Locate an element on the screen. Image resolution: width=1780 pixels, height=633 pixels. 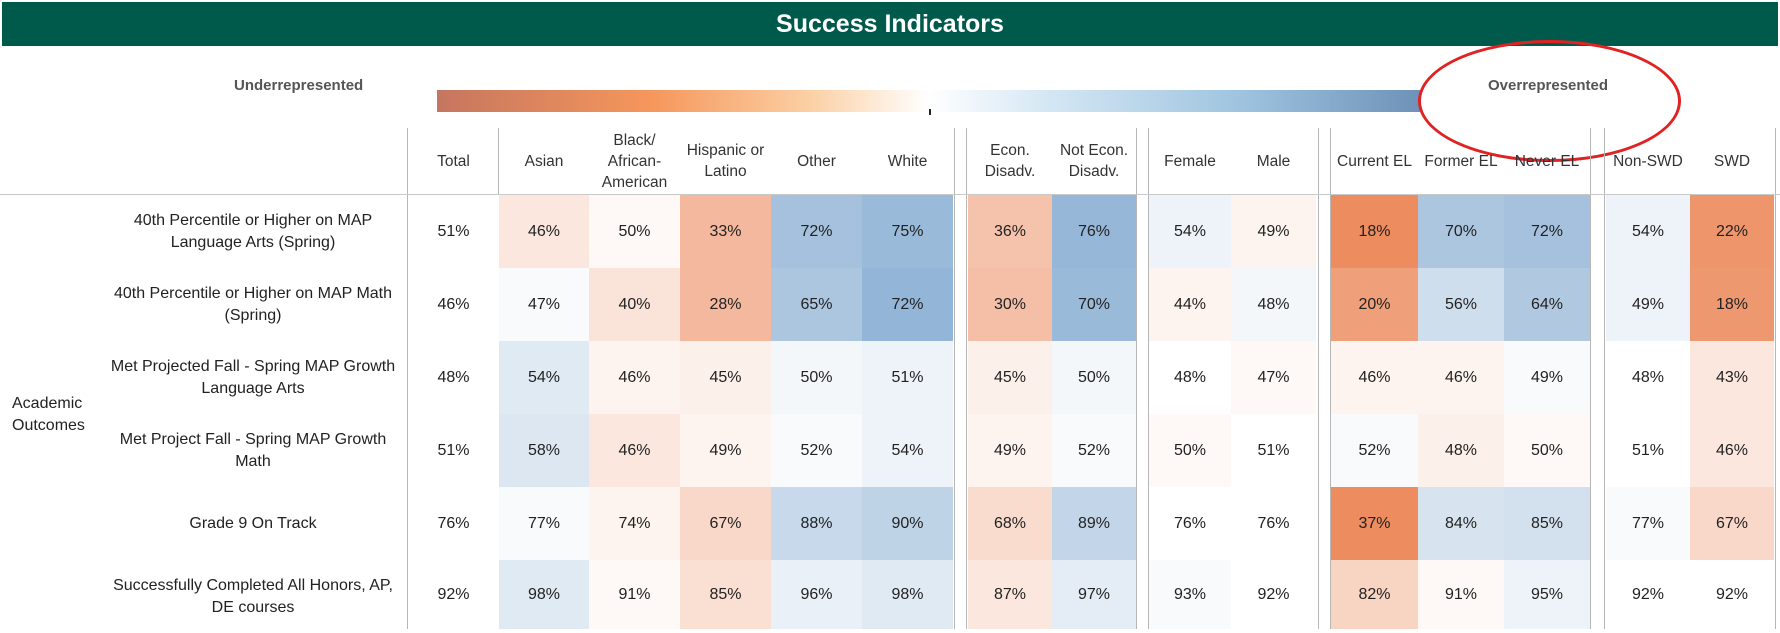
heatmap-cell: 28% is located at coordinates (725, 304).